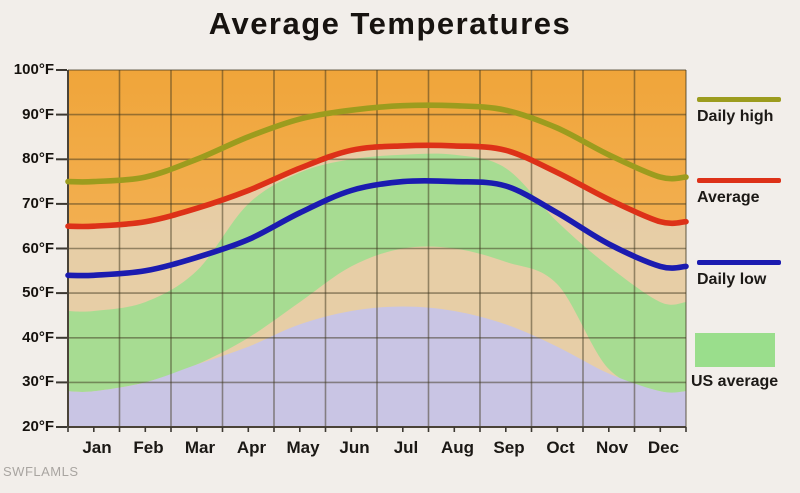 The width and height of the screenshot is (800, 493). I want to click on watermark: SWFLAMLS, so click(41, 471).